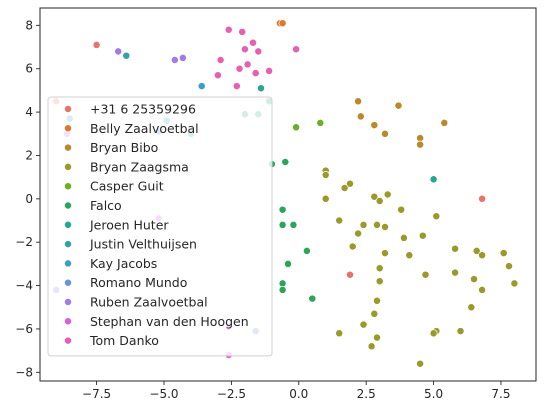  Describe the element at coordinates (143, 109) in the screenshot. I see `legend-label: +31 6 25359296` at that location.